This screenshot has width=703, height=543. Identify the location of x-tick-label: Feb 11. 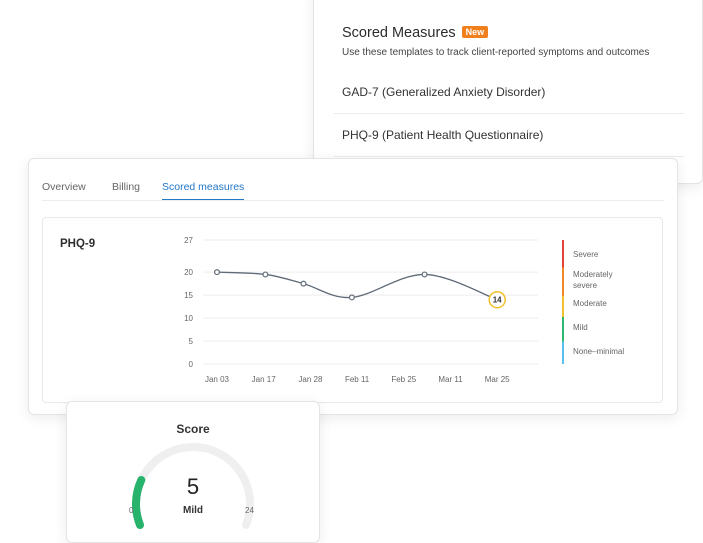
(357, 379).